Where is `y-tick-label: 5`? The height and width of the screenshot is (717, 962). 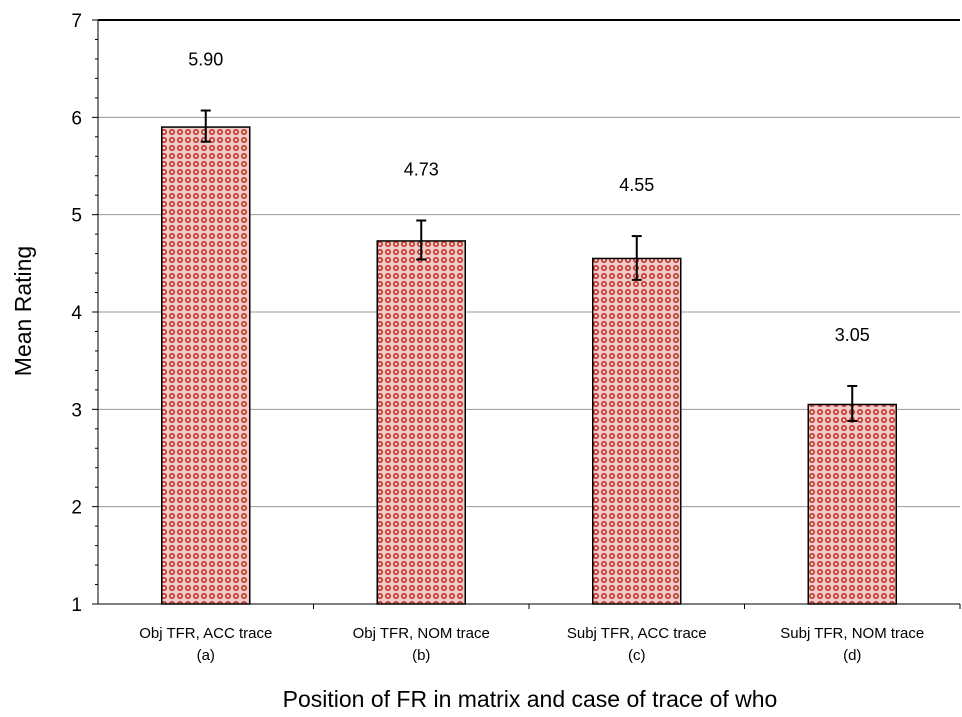 y-tick-label: 5 is located at coordinates (76, 216).